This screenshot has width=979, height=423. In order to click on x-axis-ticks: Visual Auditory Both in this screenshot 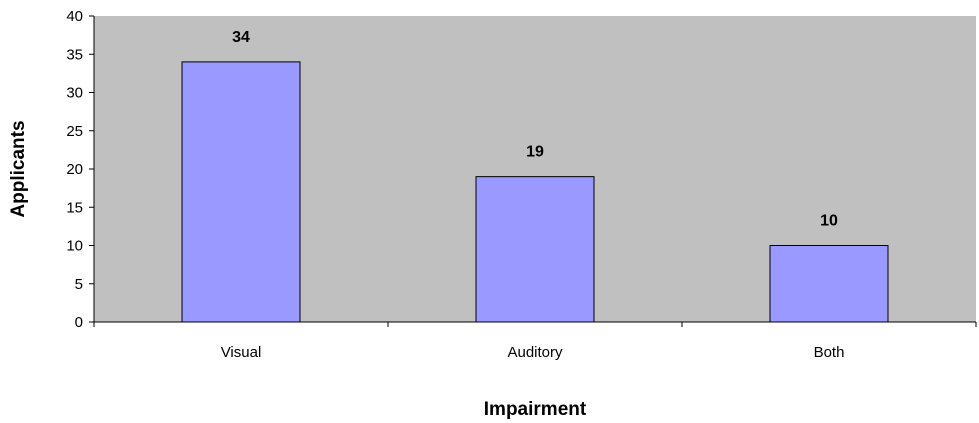, I will do `click(535, 341)`.